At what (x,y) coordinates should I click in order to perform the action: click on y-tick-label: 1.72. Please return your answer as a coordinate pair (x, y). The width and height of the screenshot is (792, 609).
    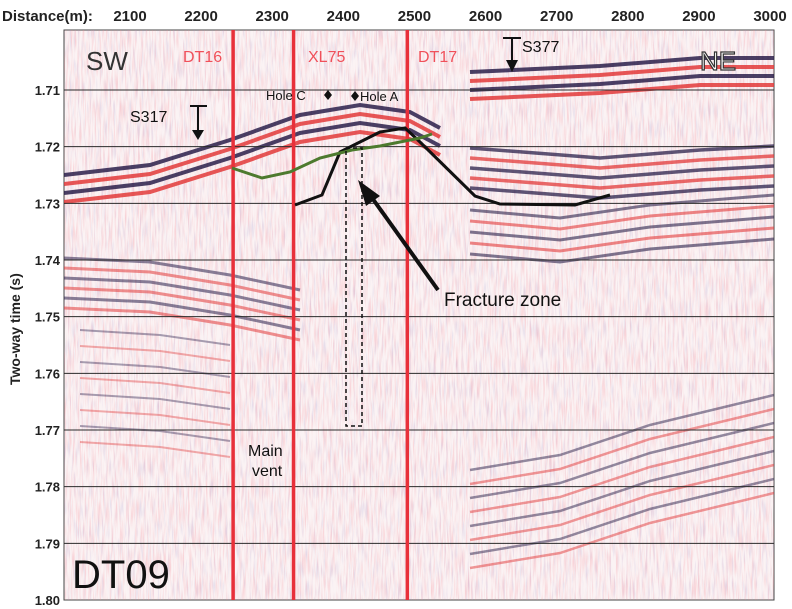
    Looking at the image, I should click on (47, 147).